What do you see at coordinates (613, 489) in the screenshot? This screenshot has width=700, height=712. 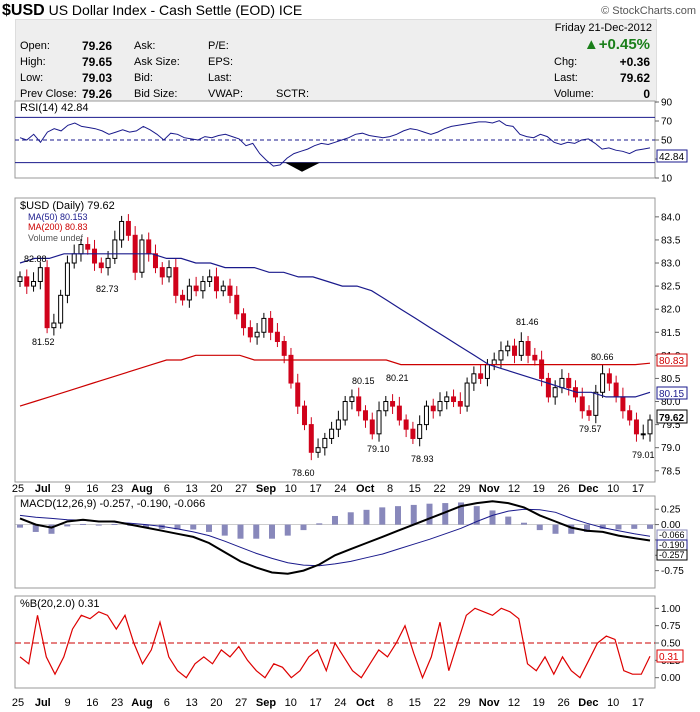 I see `x-tick-label: 10` at bounding box center [613, 489].